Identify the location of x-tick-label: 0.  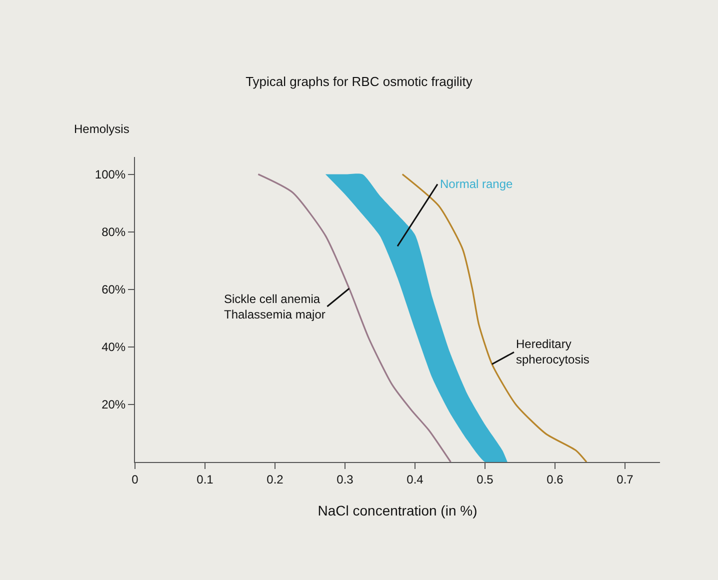
(135, 479).